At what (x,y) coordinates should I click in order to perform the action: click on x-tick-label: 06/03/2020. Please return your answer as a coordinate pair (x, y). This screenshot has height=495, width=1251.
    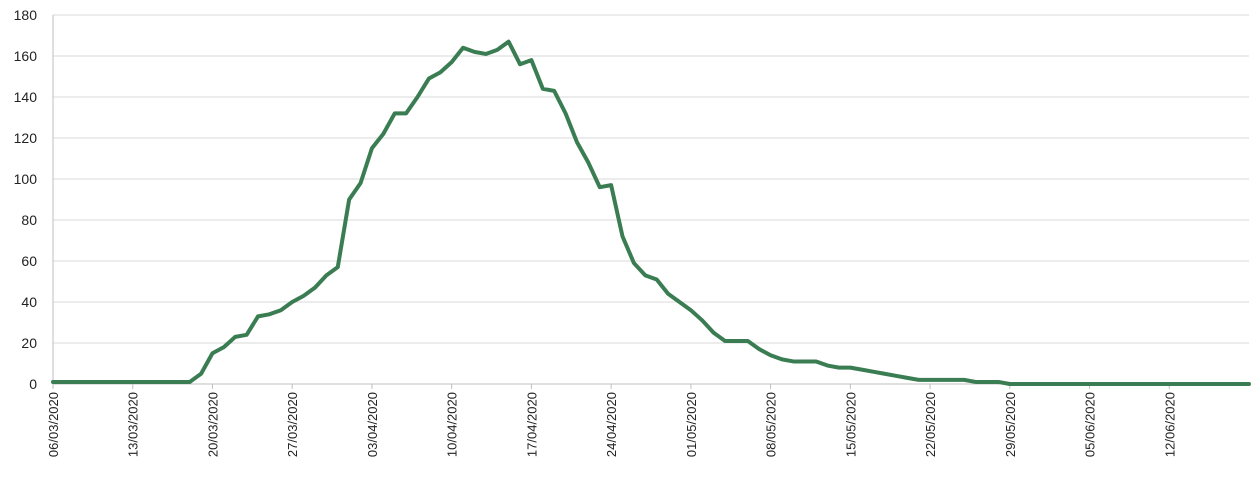
    Looking at the image, I should click on (53, 424).